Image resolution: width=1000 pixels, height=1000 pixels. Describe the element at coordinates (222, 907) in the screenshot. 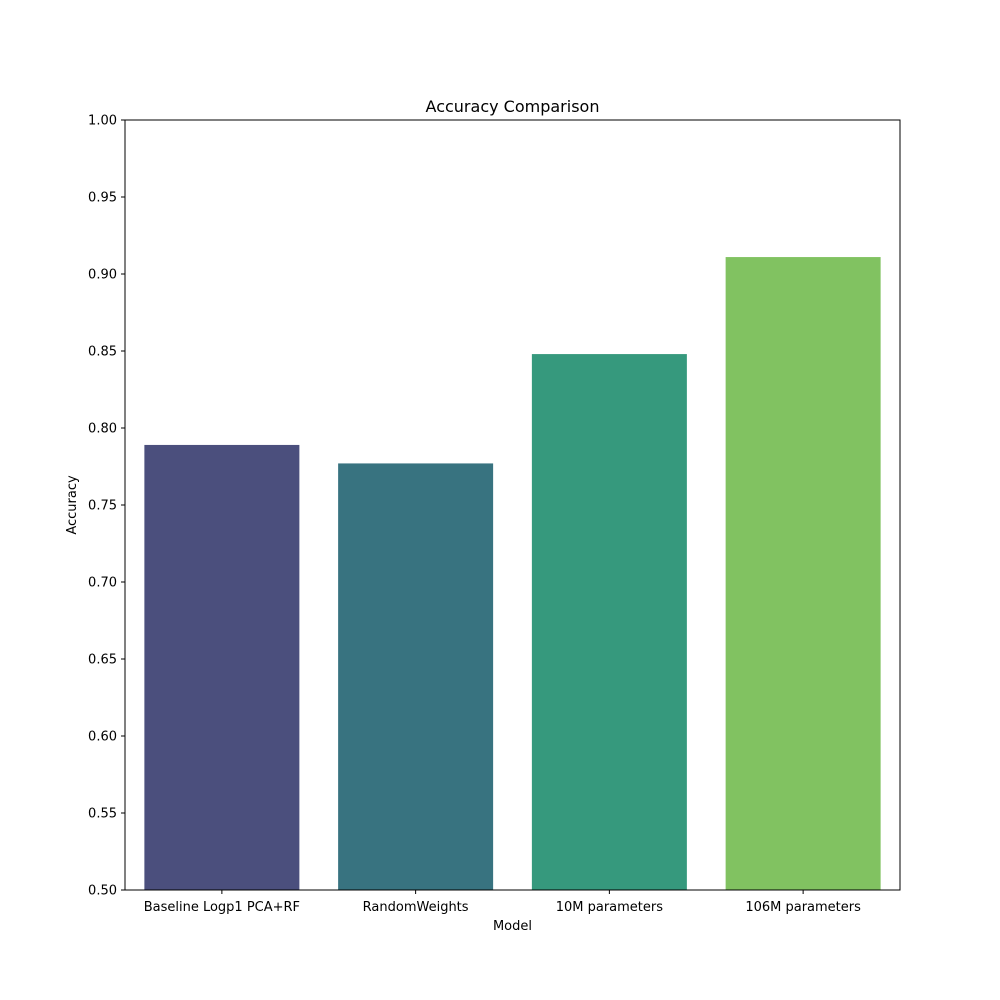

I see `x-tick-label: Baseline Logp1 PCA+RF` at that location.